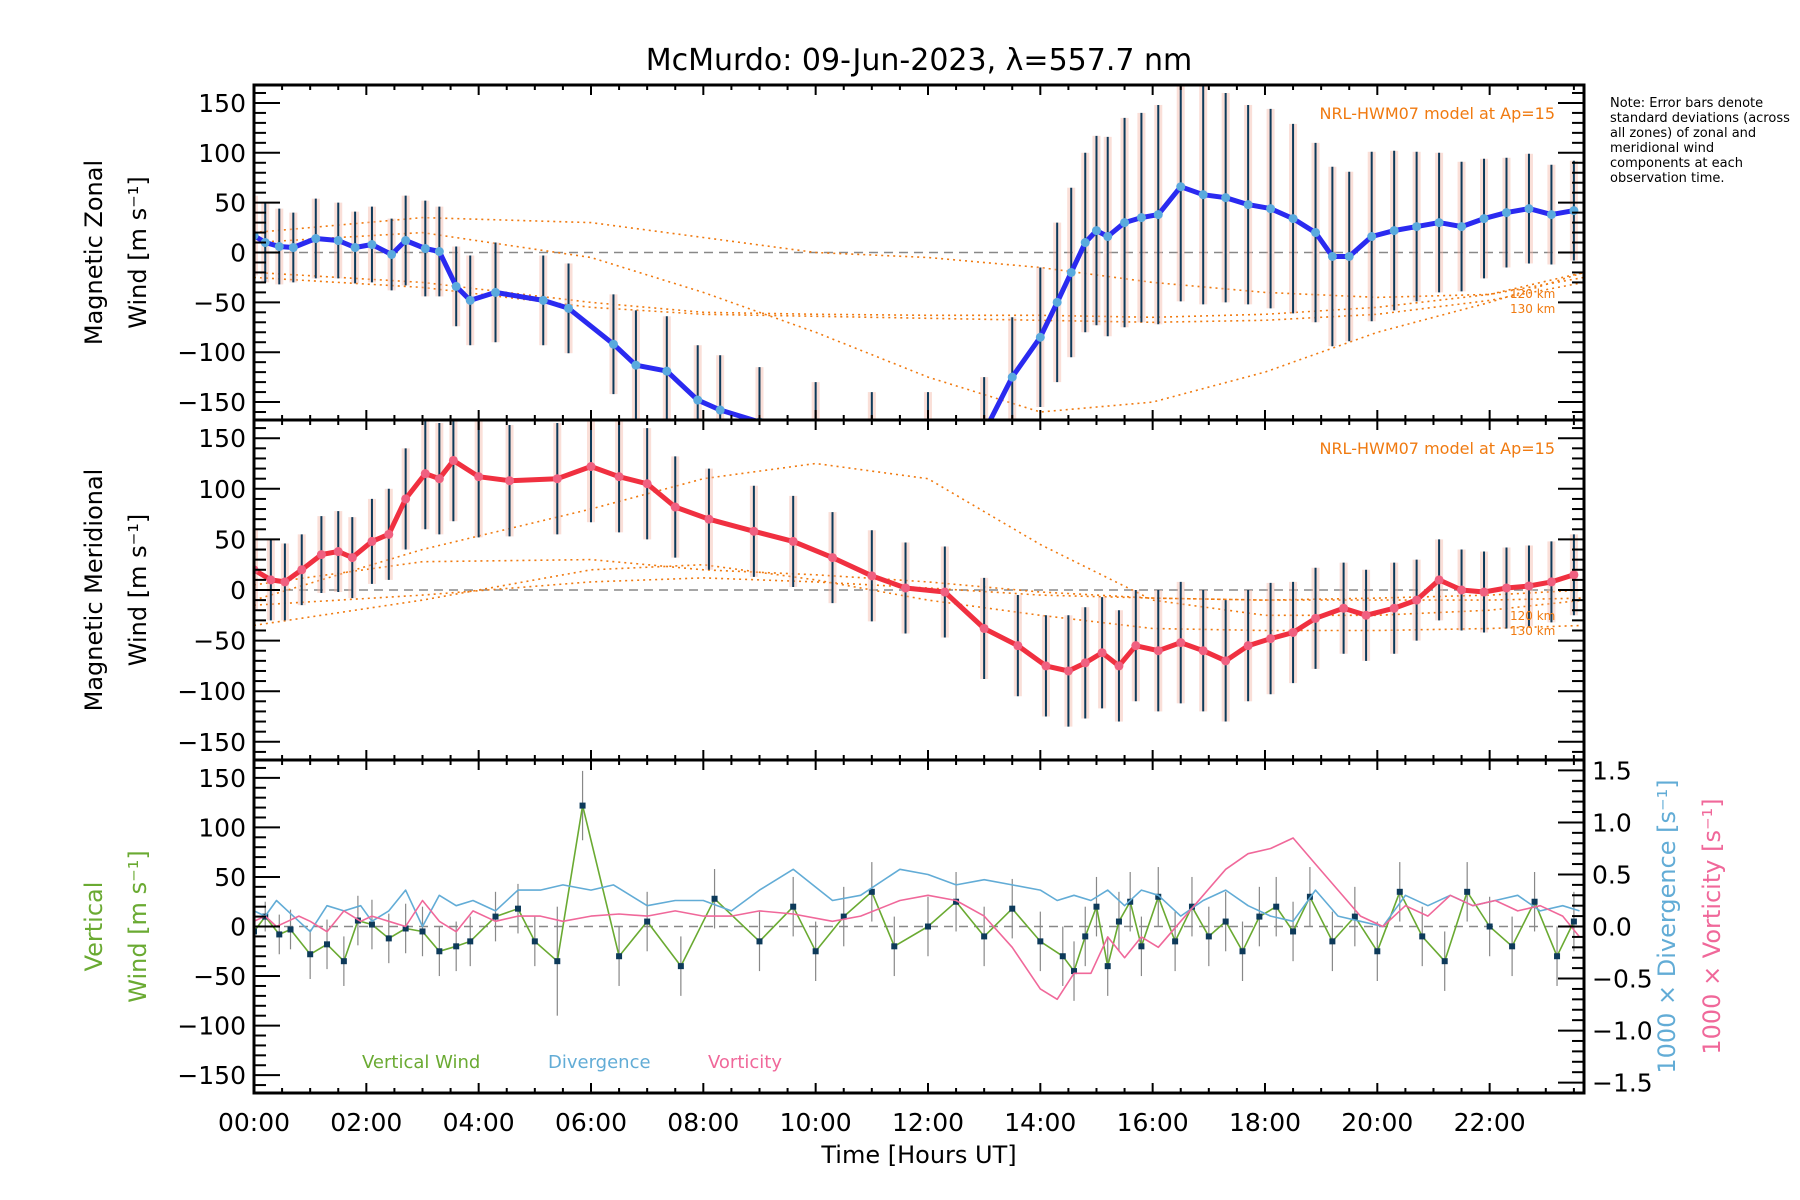 This screenshot has width=1800, height=1200. What do you see at coordinates (1622, 1031) in the screenshot?
I see `y2-tick-label: −1.0` at bounding box center [1622, 1031].